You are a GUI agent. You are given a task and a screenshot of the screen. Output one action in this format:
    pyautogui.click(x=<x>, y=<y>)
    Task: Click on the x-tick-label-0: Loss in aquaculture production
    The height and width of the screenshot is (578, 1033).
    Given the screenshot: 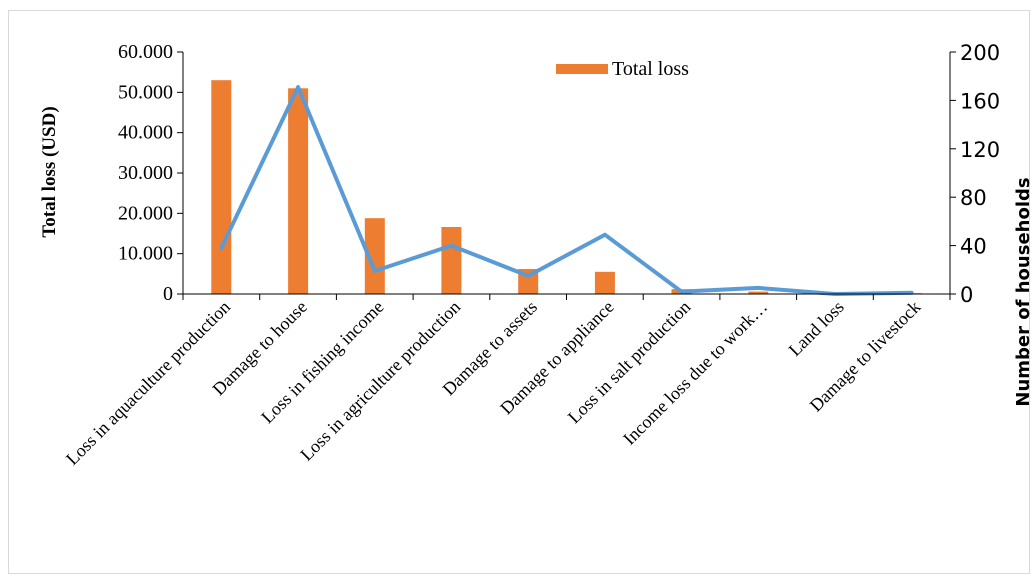 What is the action you would take?
    pyautogui.click(x=148, y=383)
    